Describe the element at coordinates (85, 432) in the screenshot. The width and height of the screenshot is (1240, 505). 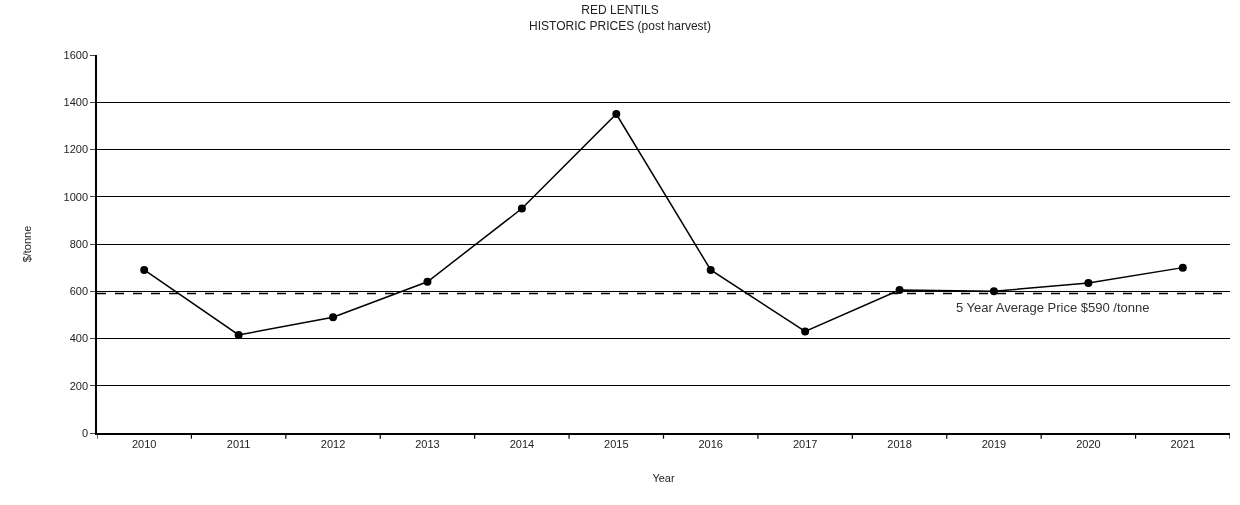
I see `y-tick-label: 0` at that location.